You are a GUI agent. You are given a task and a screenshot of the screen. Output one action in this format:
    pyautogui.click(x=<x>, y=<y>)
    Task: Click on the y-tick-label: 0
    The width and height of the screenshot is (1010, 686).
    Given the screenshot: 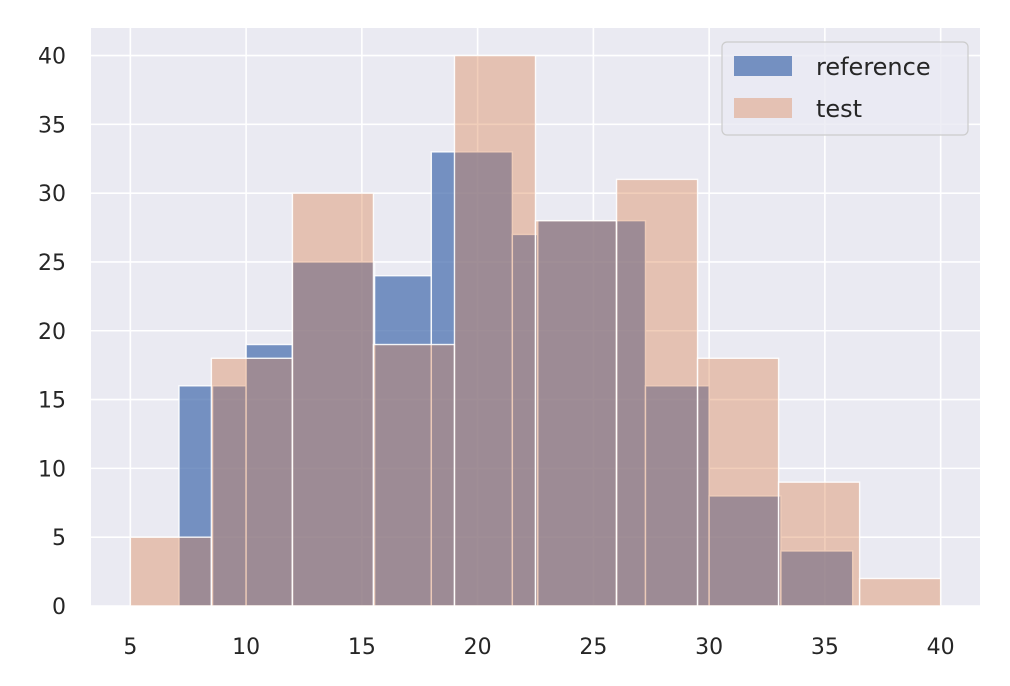 What is the action you would take?
    pyautogui.click(x=59, y=607)
    